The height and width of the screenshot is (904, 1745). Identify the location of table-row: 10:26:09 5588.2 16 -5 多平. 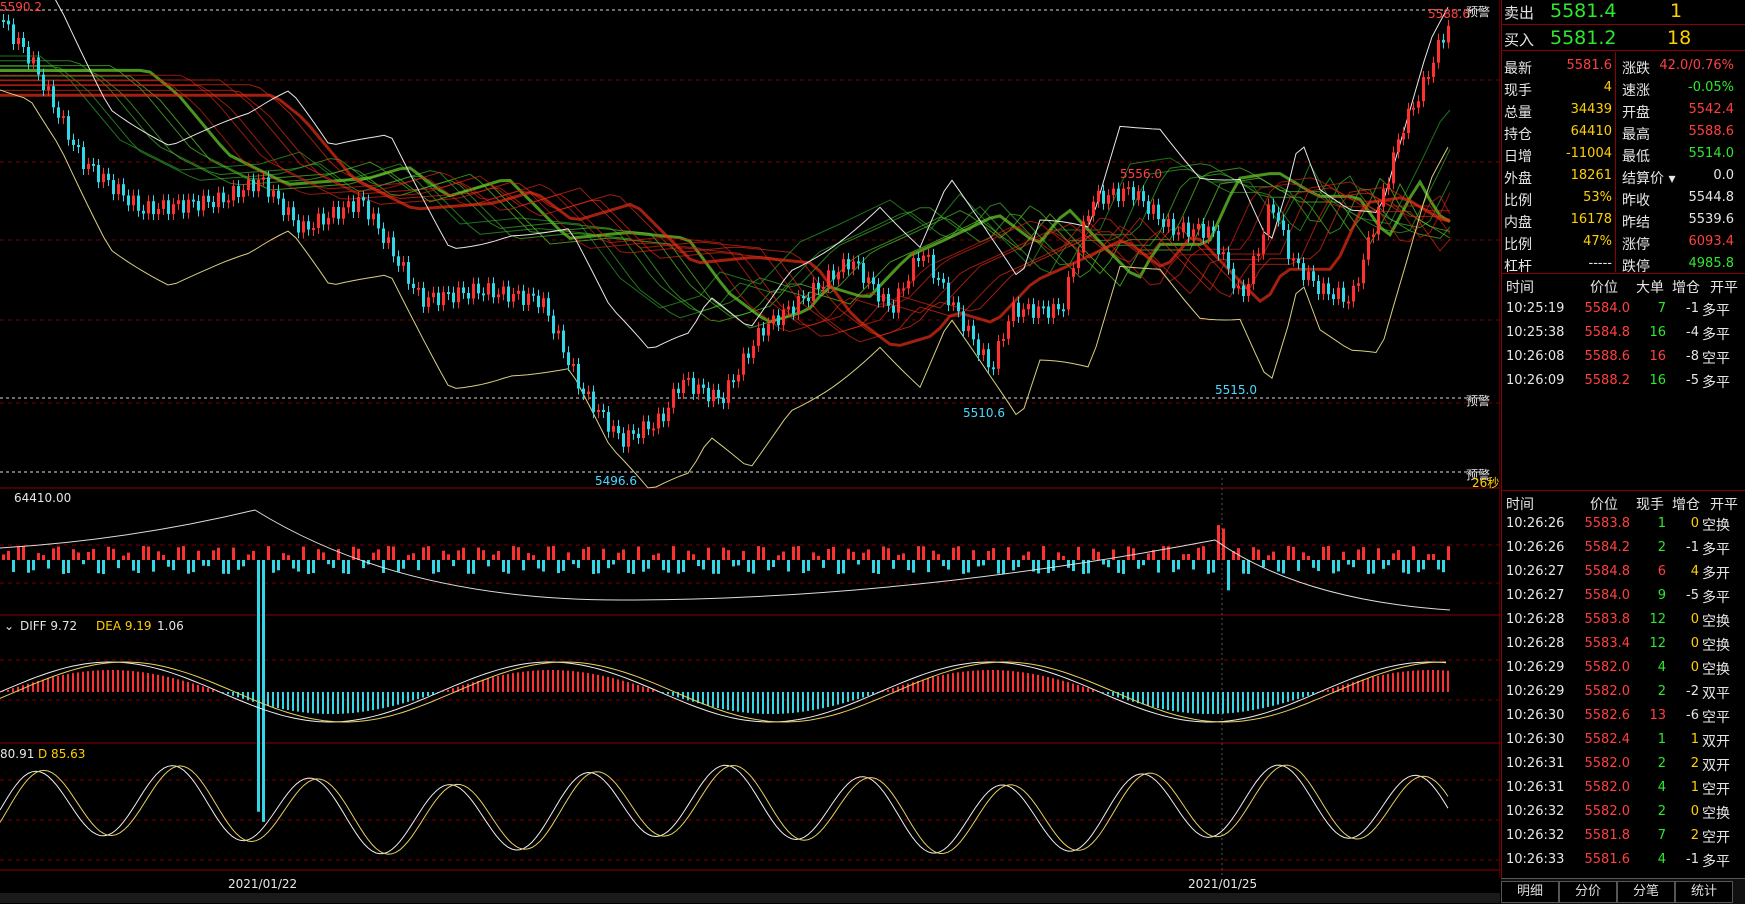
(1623, 382).